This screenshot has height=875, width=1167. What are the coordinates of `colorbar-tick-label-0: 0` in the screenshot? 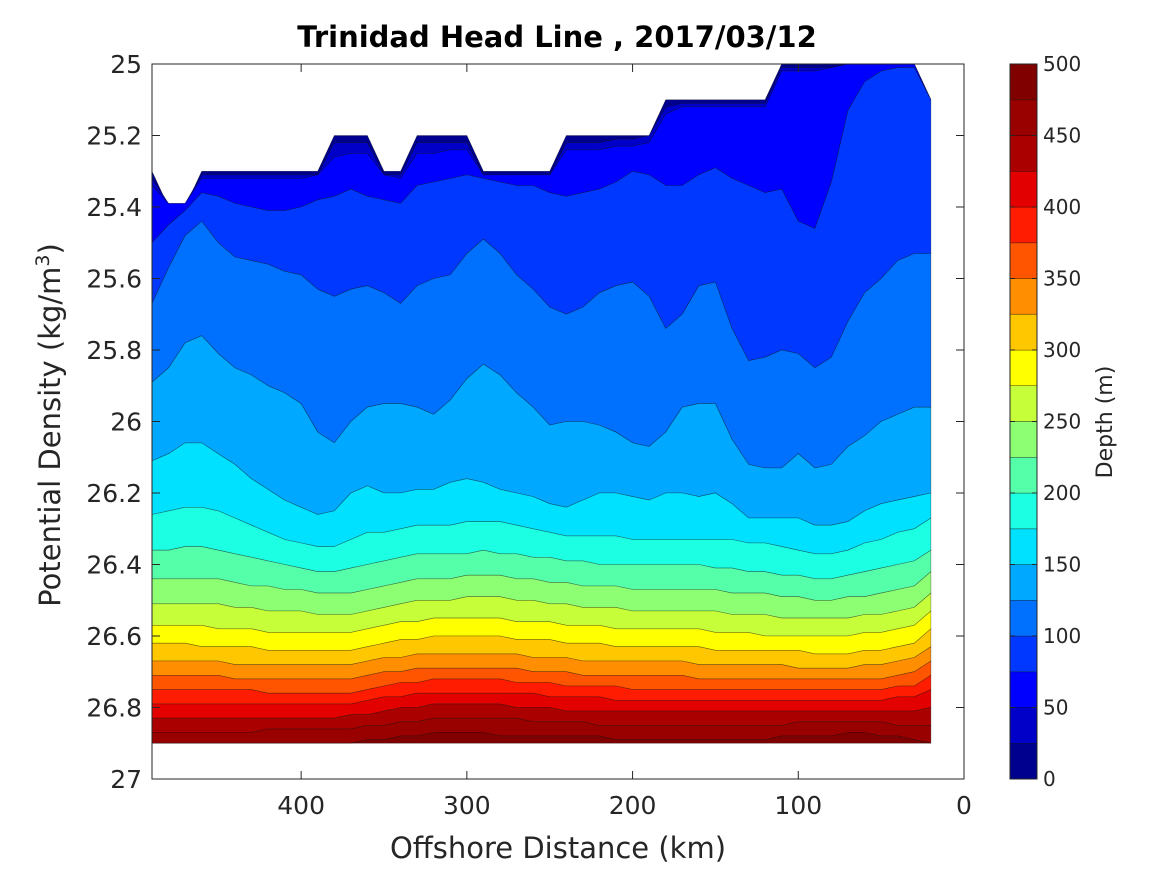 It's located at (1049, 779).